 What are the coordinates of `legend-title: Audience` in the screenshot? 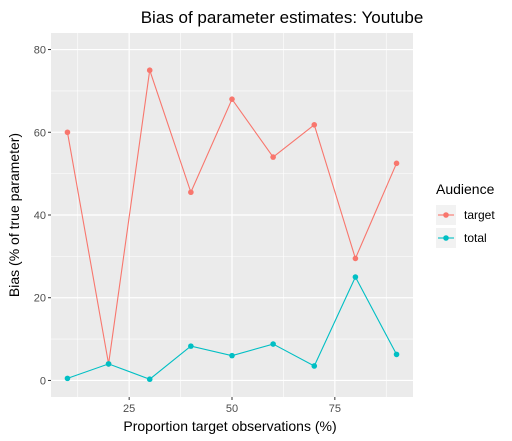 It's located at (465, 189).